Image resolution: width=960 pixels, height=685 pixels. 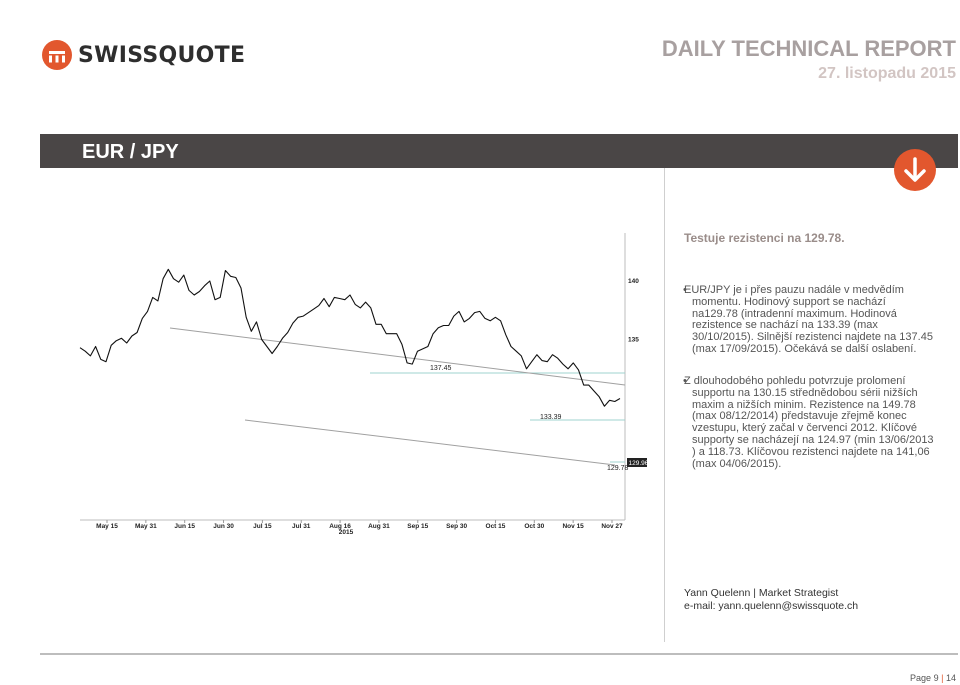 I want to click on x-tick-label: May 15, so click(x=107, y=526).